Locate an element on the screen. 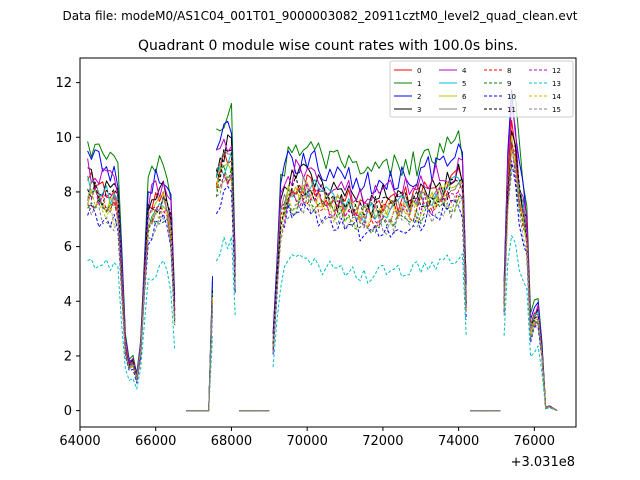 This screenshot has height=480, width=640. legend-label-5: 5 is located at coordinates (464, 84).